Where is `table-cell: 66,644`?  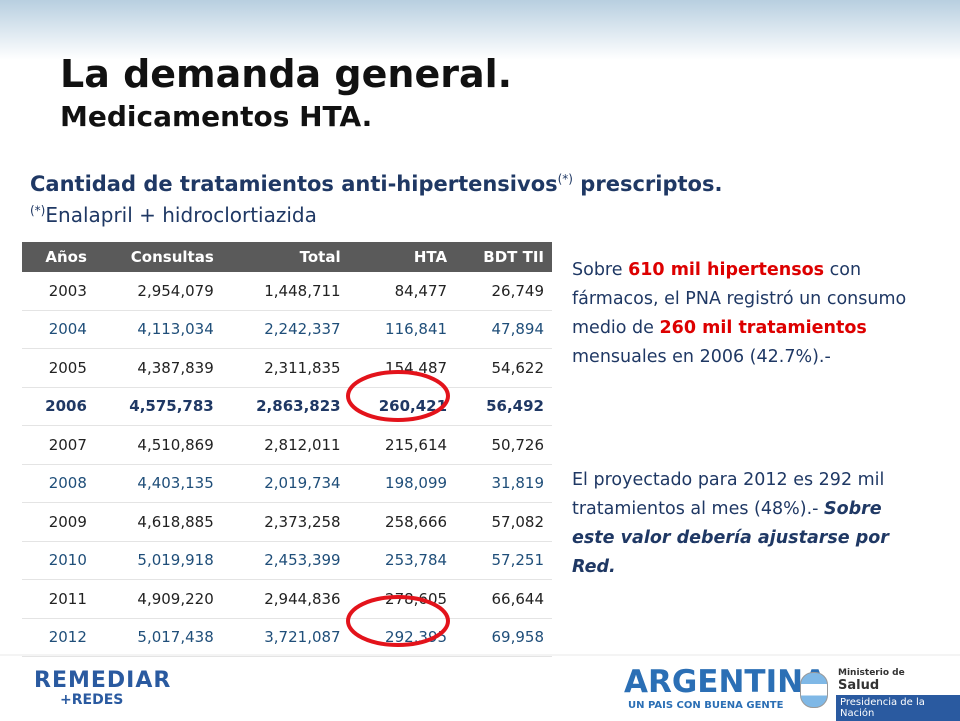
table-cell: 66,644 is located at coordinates (503, 599).